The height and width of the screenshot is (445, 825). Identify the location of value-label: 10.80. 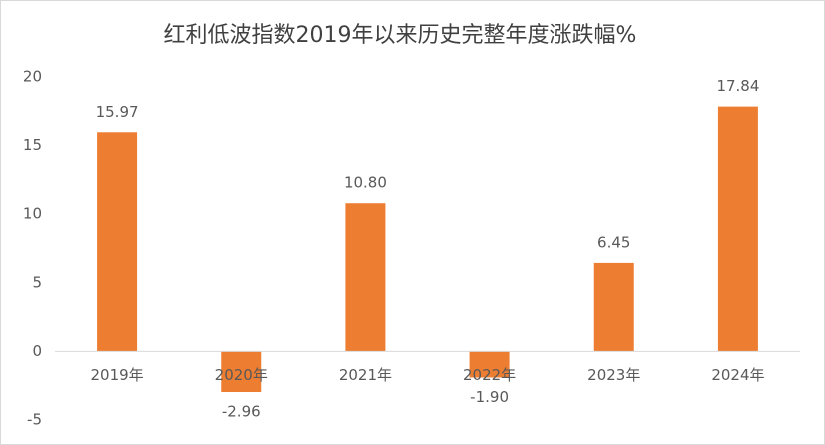
(365, 183).